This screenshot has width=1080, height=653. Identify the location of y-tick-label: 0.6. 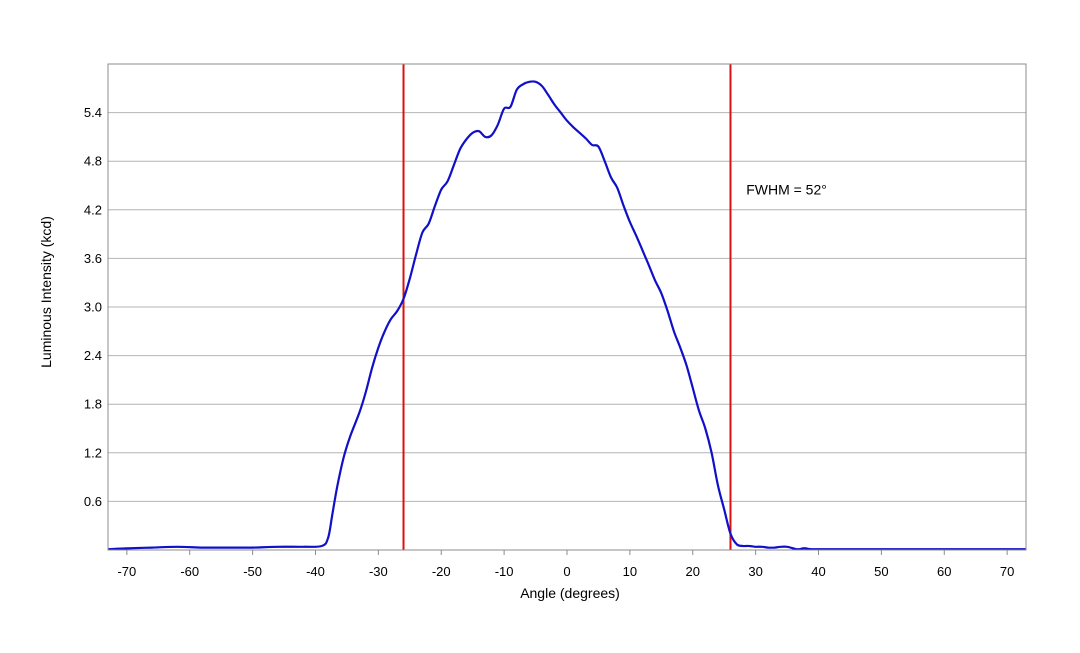
(93, 501).